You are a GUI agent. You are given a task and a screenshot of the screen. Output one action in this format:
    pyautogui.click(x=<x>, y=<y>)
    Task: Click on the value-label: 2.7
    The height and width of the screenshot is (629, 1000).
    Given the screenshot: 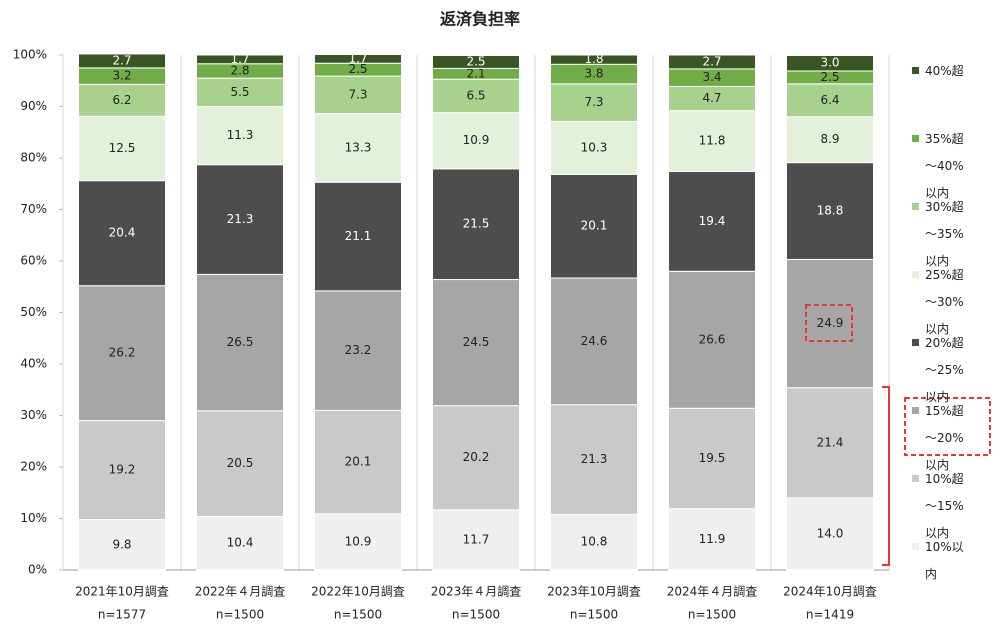 What is the action you would take?
    pyautogui.click(x=711, y=61)
    